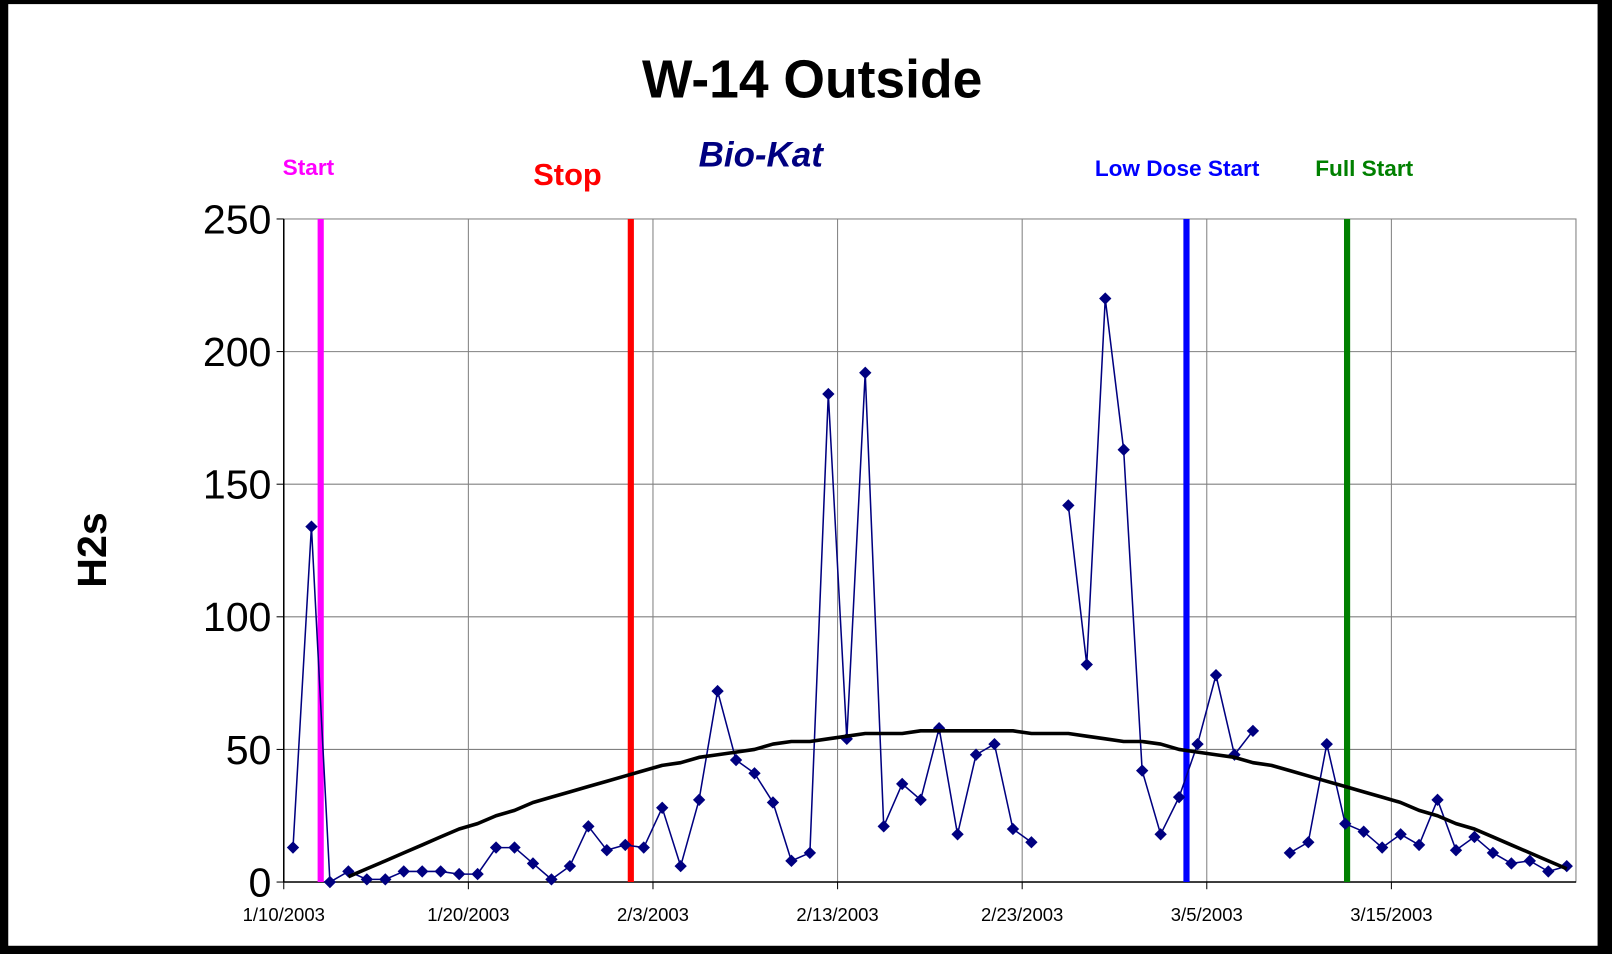 The height and width of the screenshot is (954, 1612). I want to click on x-tick-label: 2/13/2003, so click(837, 914).